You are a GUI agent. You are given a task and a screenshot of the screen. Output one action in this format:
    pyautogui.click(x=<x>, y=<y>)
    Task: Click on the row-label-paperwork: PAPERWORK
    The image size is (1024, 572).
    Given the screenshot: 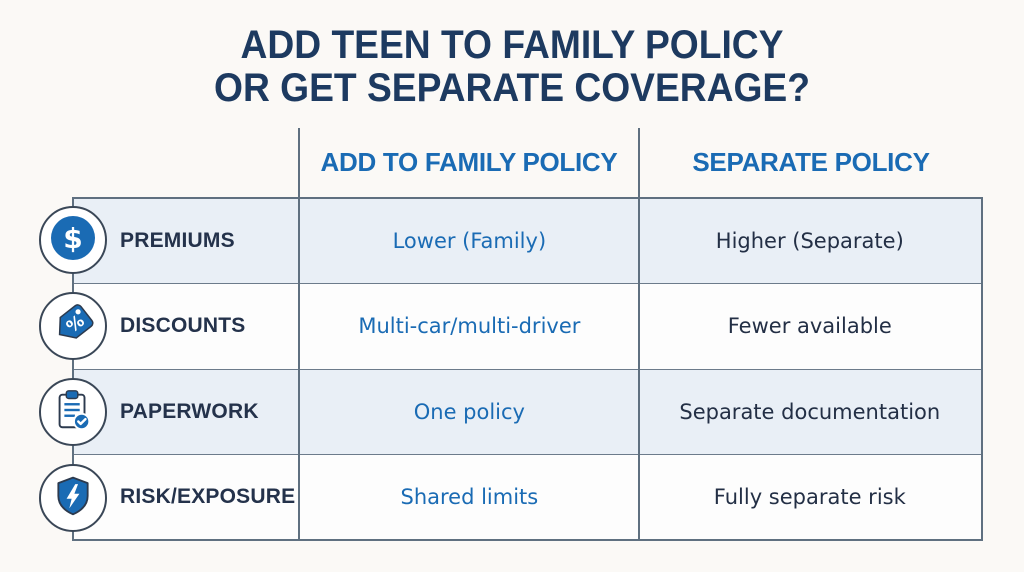 What is the action you would take?
    pyautogui.click(x=189, y=411)
    